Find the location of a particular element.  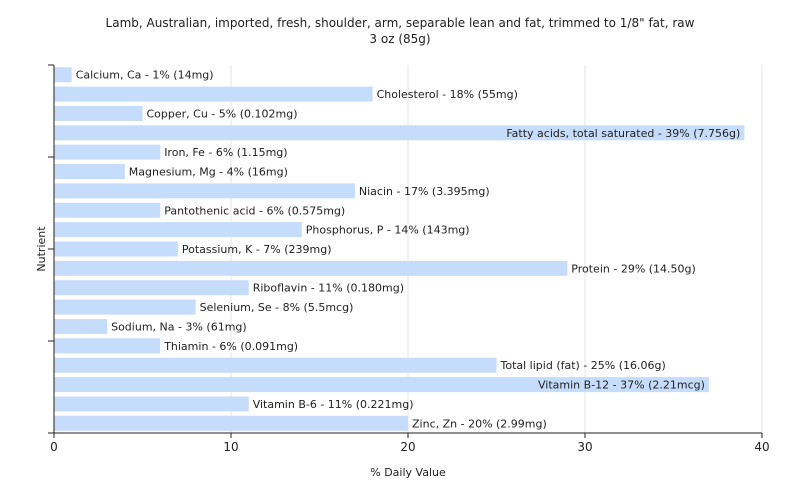

bar-label: Phosphorus, P - 14% (143mg) is located at coordinates (388, 230).